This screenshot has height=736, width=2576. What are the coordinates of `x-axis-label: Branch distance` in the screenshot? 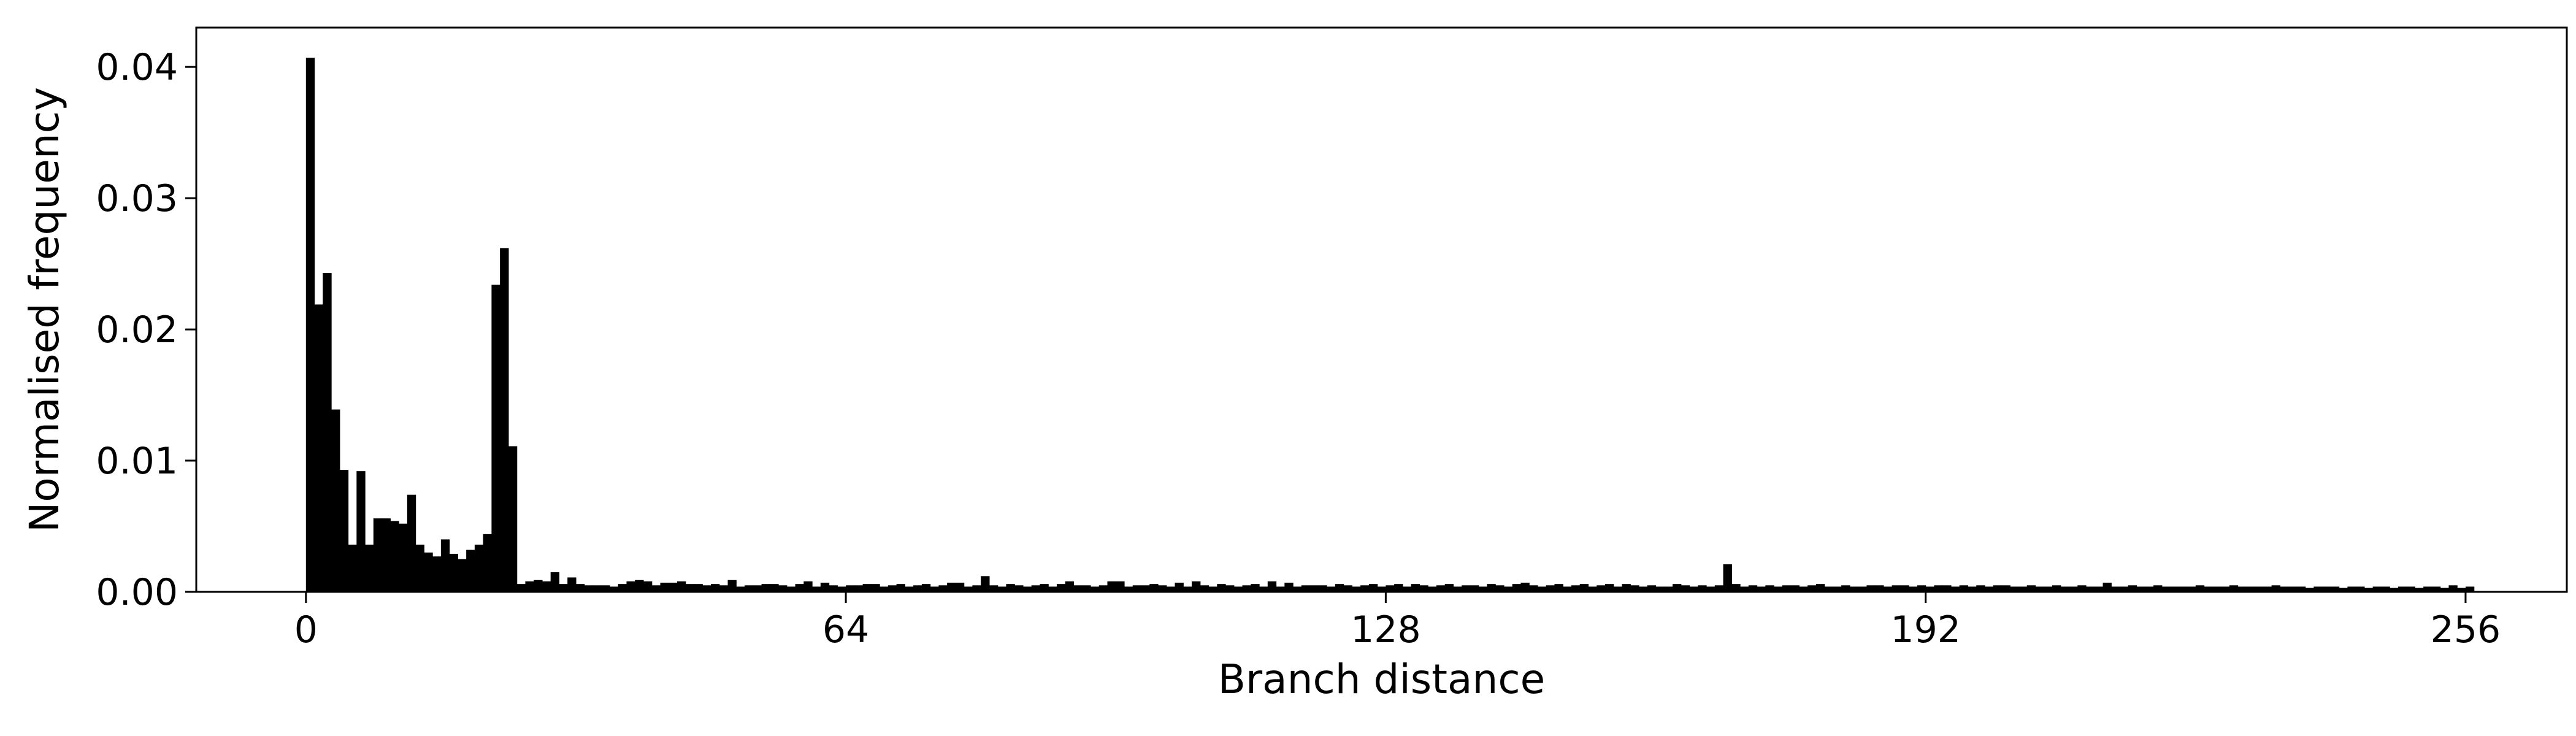 It's located at (1381, 679).